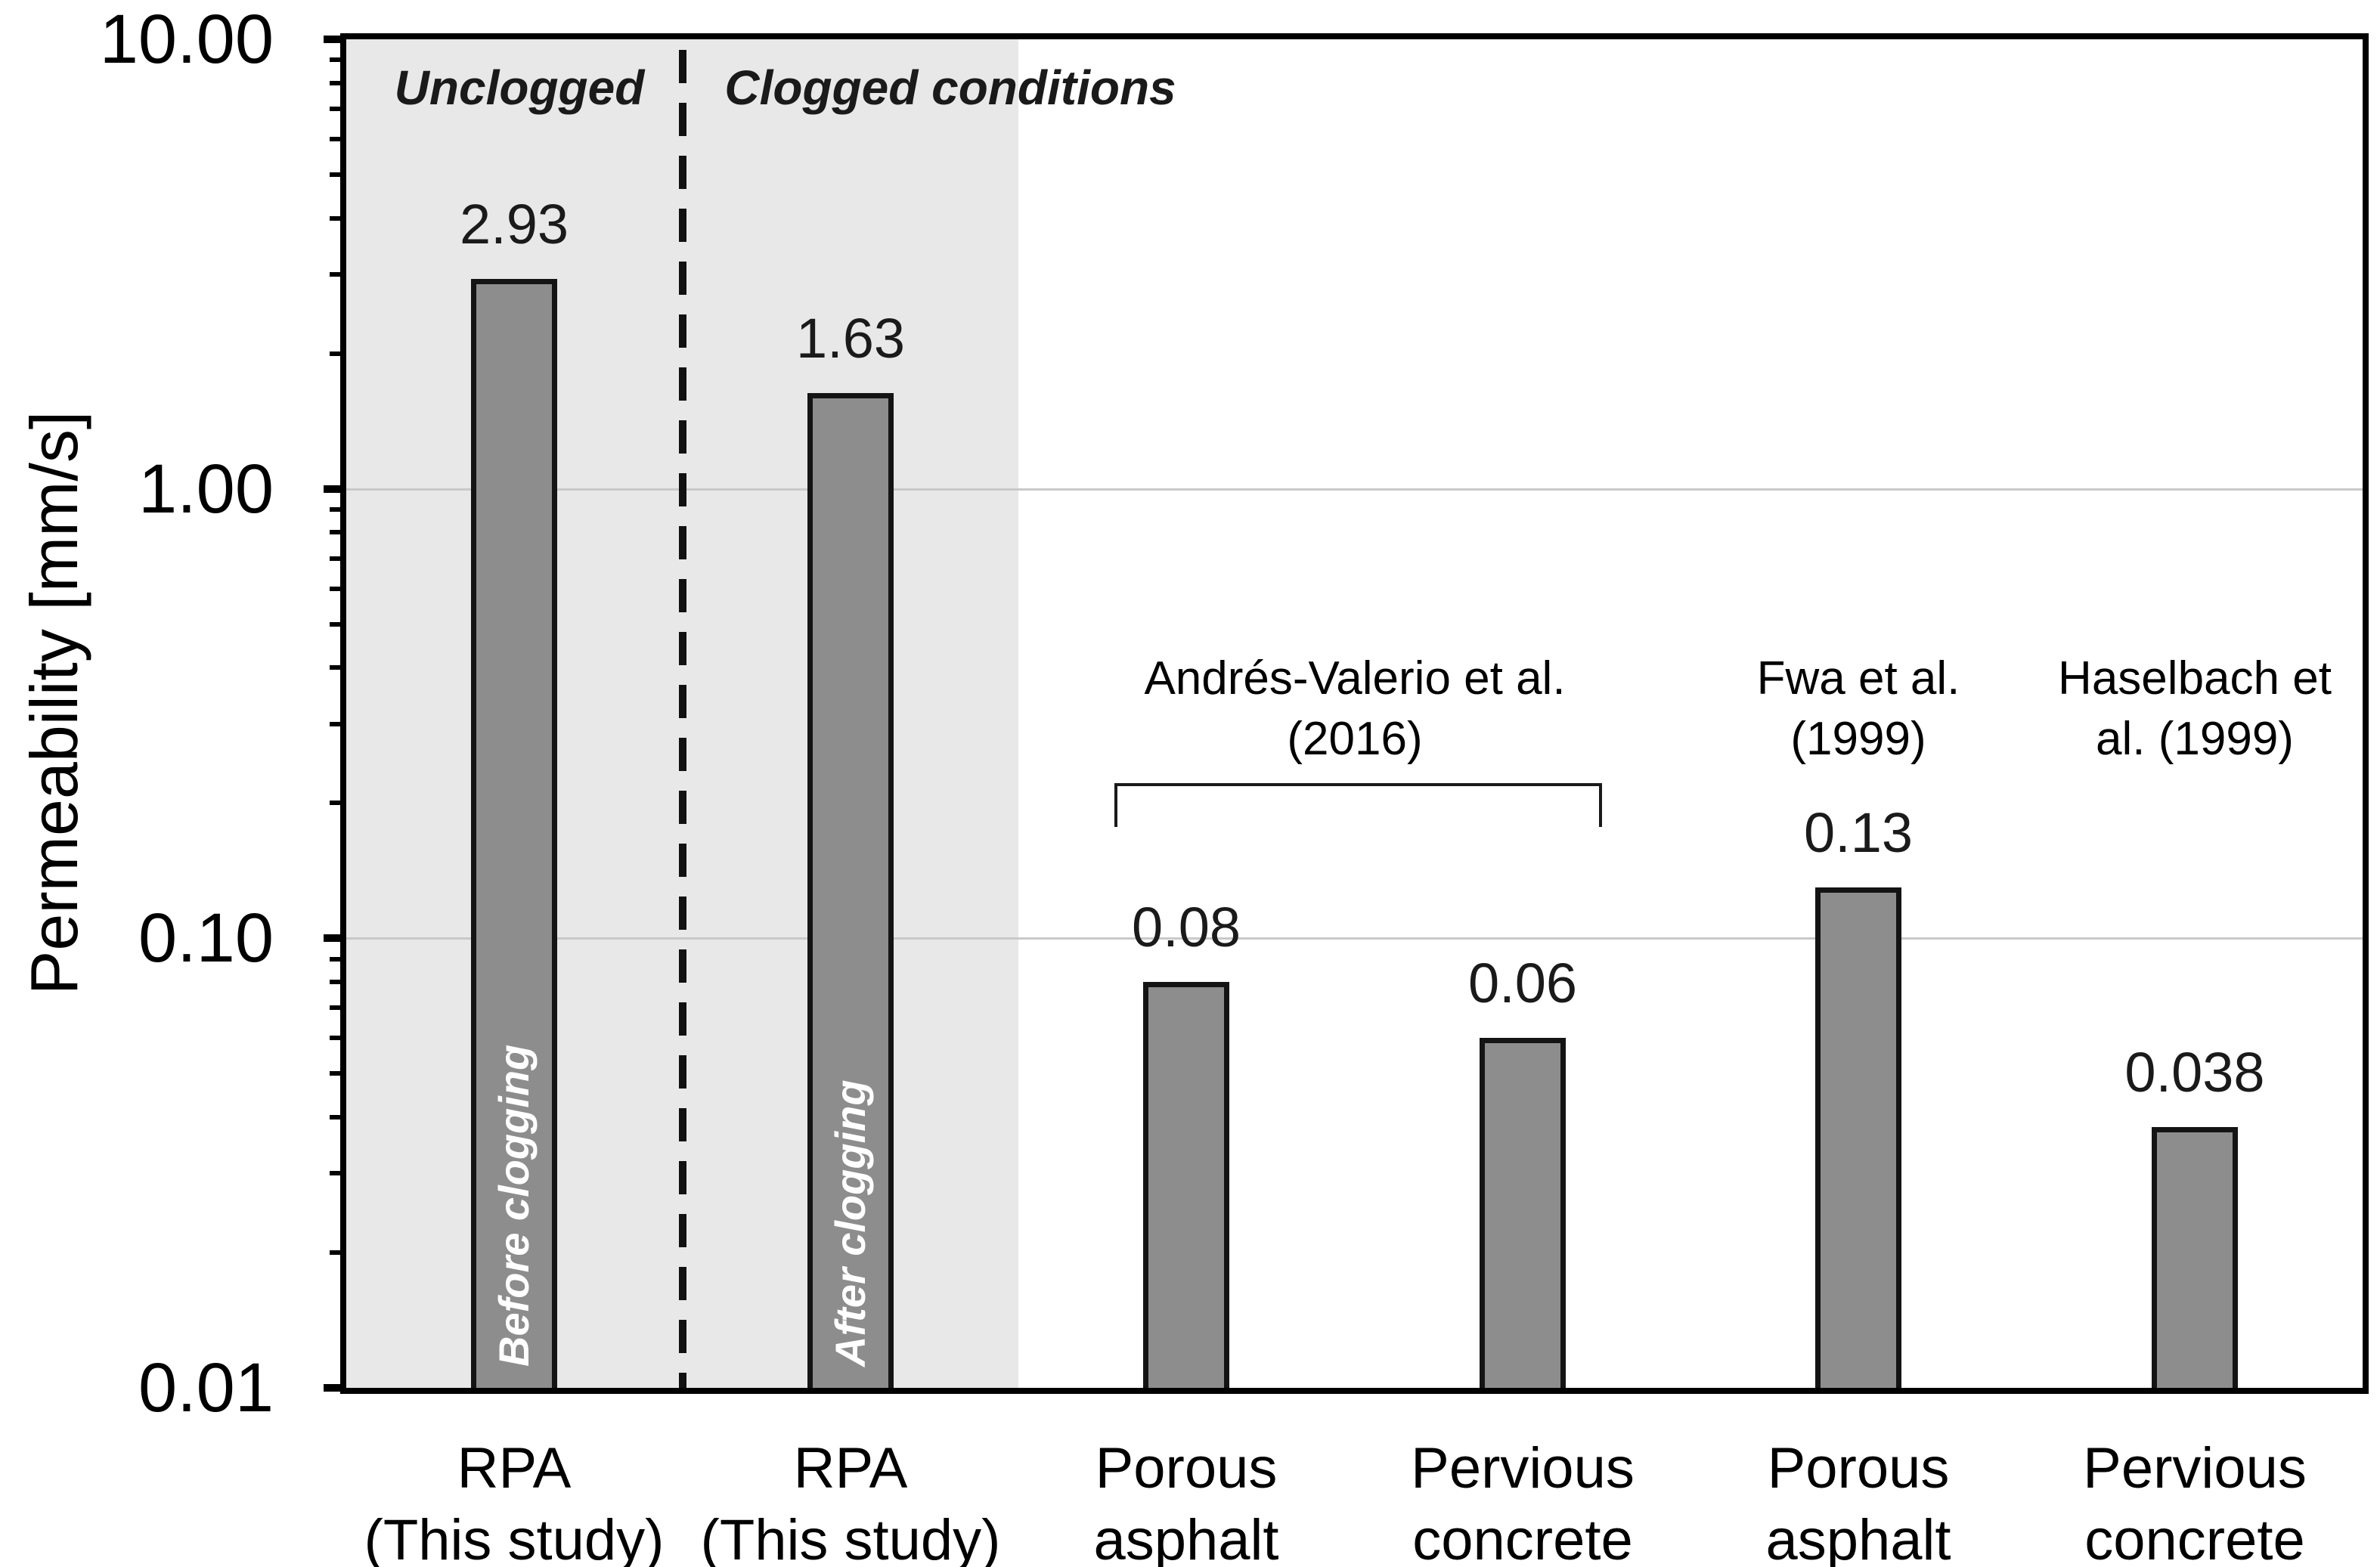 Image resolution: width=2380 pixels, height=1567 pixels. Describe the element at coordinates (1355, 678) in the screenshot. I see `annotation-line: Andrés-Valerio et al.` at that location.